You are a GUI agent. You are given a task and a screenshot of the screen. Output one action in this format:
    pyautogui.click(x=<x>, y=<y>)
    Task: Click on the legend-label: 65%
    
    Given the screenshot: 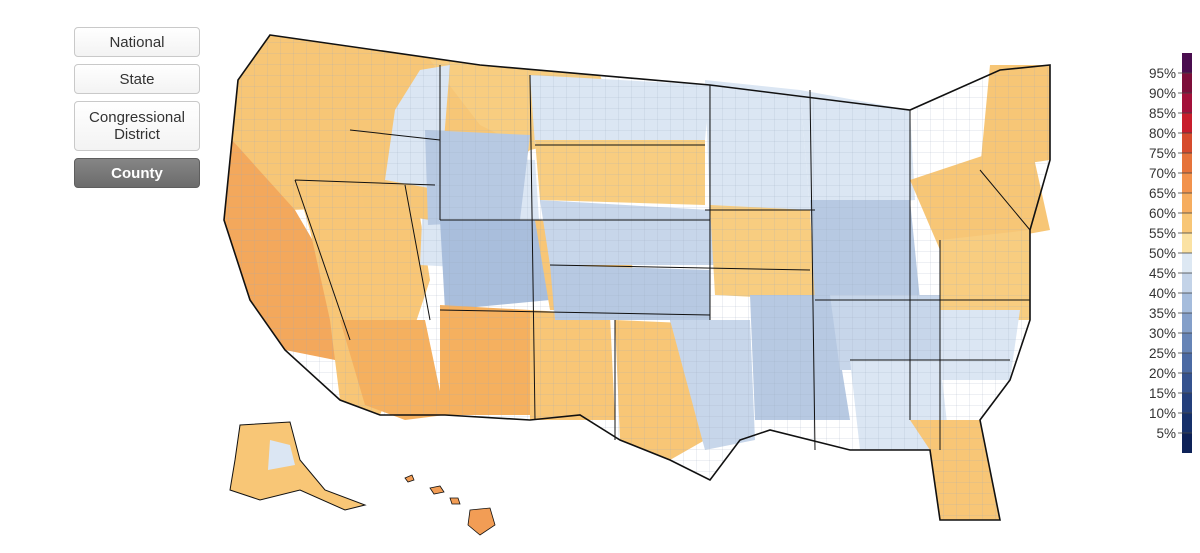 What is the action you would take?
    pyautogui.click(x=1162, y=193)
    